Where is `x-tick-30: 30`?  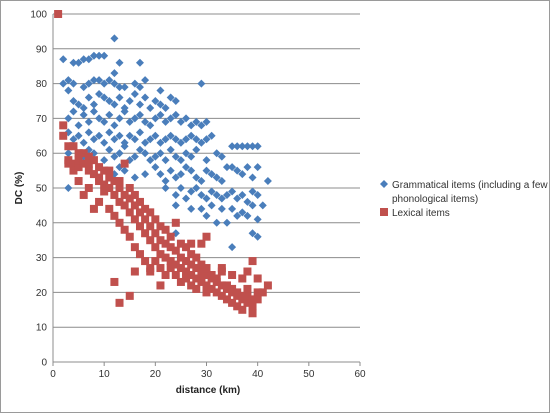
x-tick-30: 30 is located at coordinates (207, 374).